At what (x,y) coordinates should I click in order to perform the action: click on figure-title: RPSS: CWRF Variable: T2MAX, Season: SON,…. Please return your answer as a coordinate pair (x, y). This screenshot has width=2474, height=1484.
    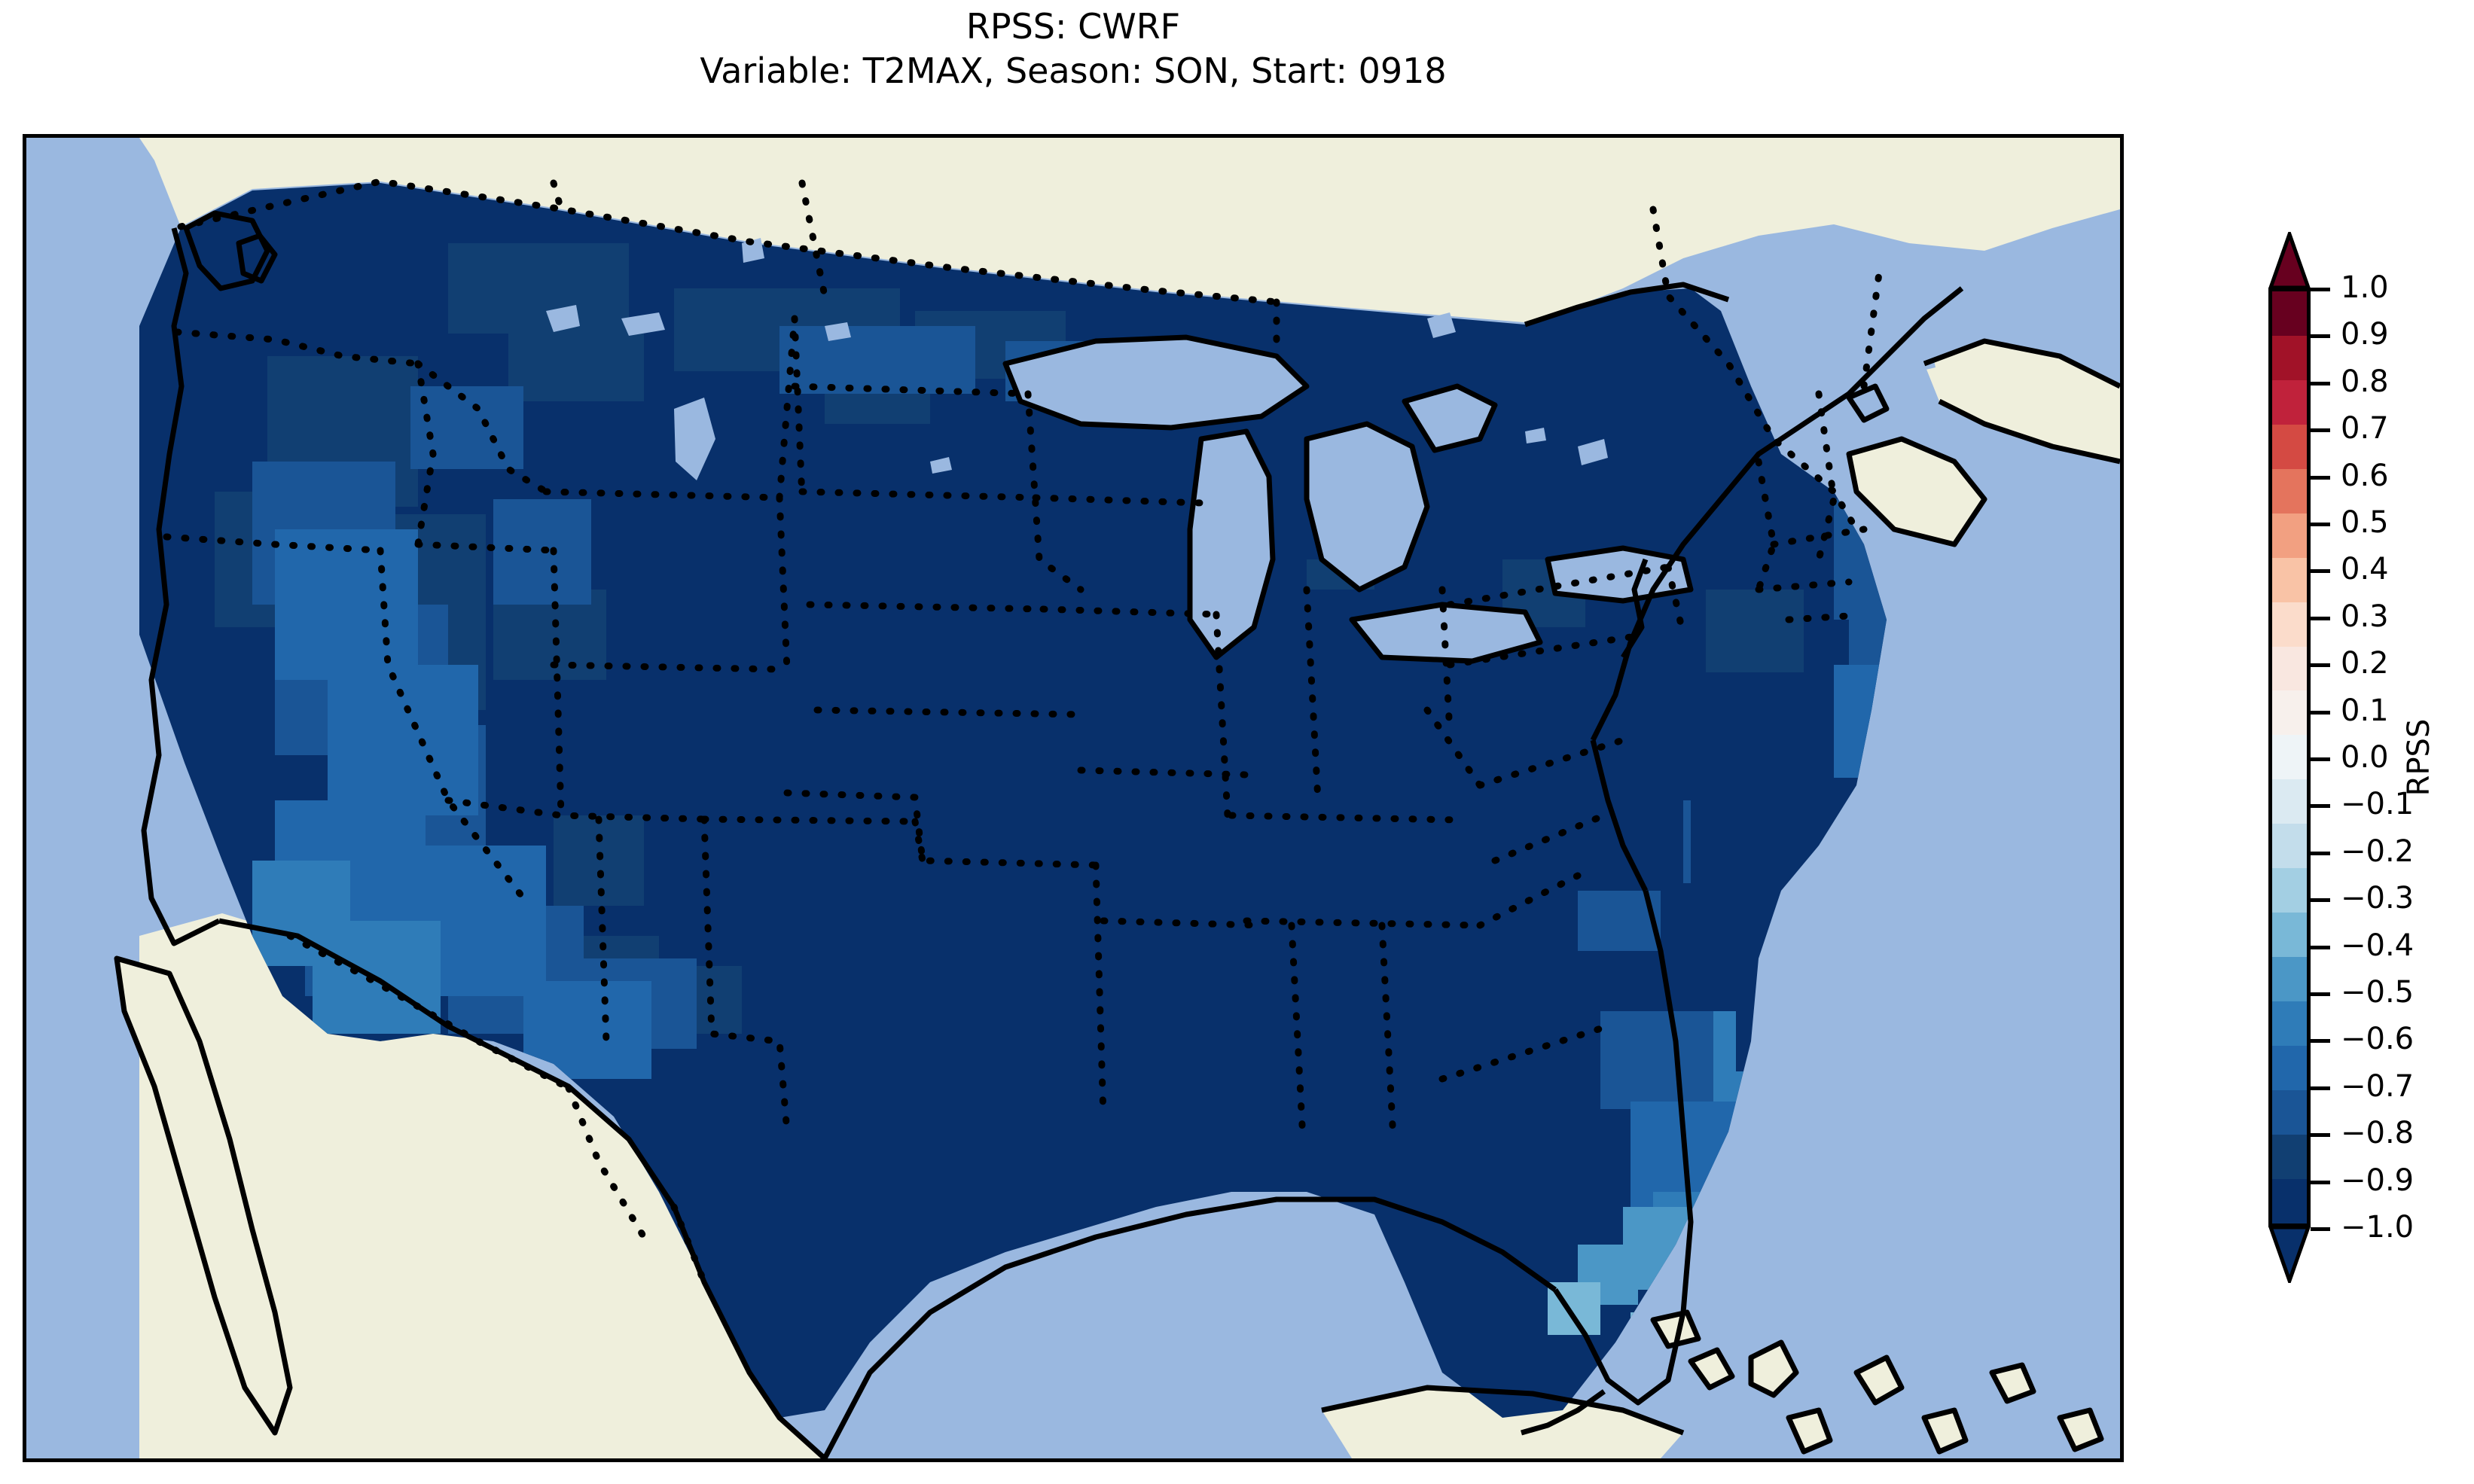
    Looking at the image, I should click on (1073, 48).